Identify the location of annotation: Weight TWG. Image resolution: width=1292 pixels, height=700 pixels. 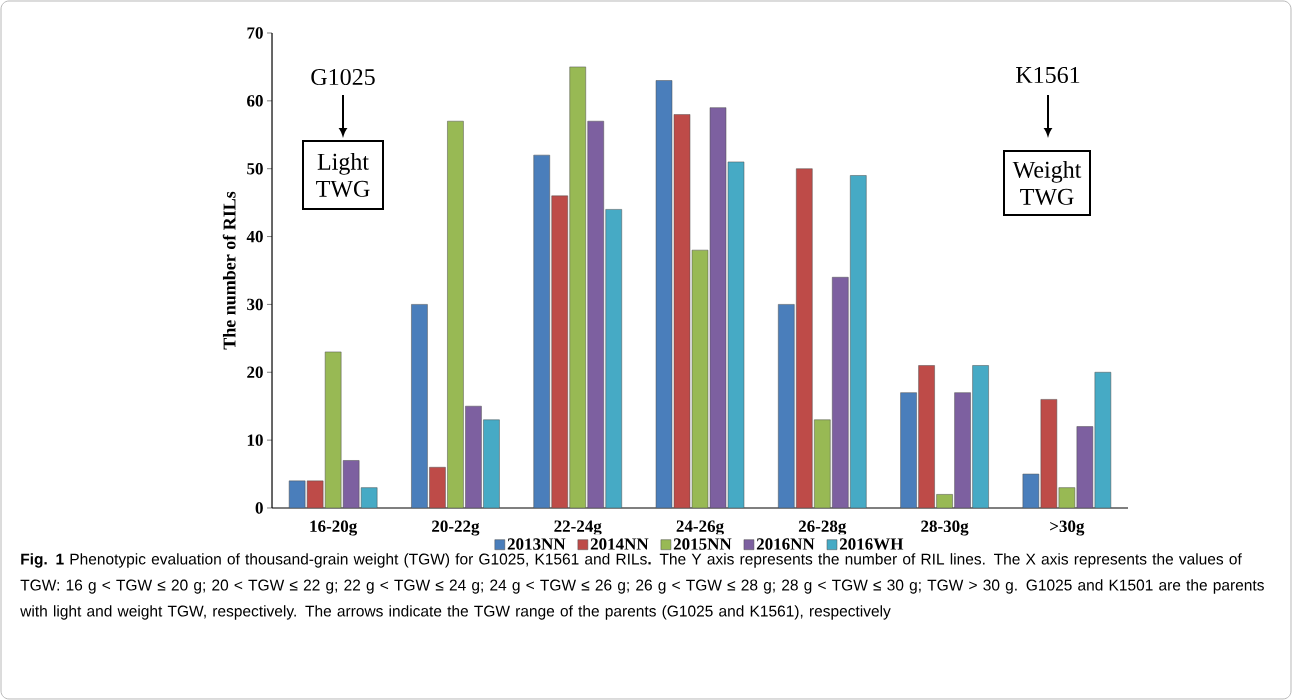
(1047, 182).